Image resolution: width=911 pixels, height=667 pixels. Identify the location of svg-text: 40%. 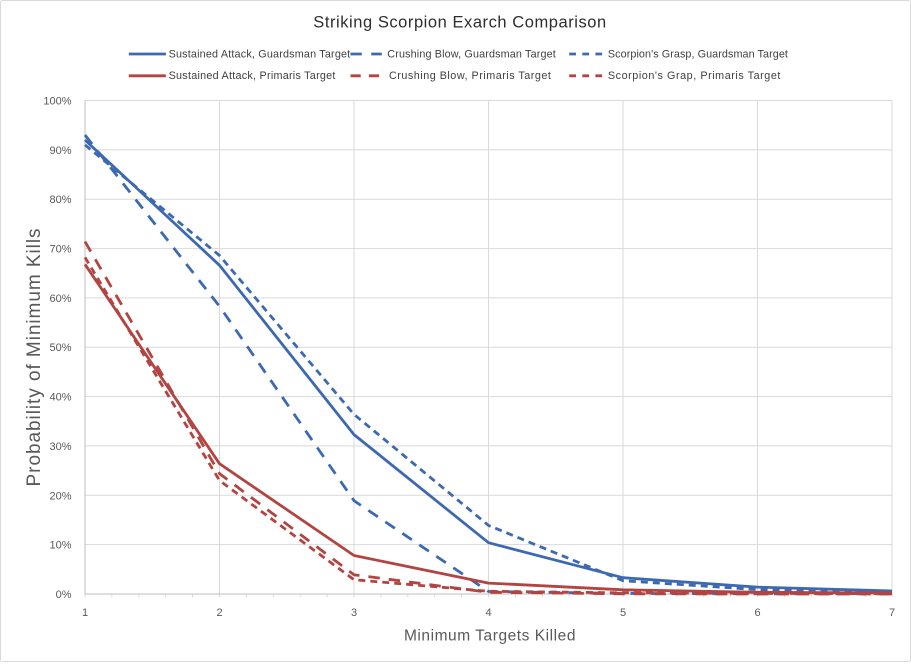
(60, 398).